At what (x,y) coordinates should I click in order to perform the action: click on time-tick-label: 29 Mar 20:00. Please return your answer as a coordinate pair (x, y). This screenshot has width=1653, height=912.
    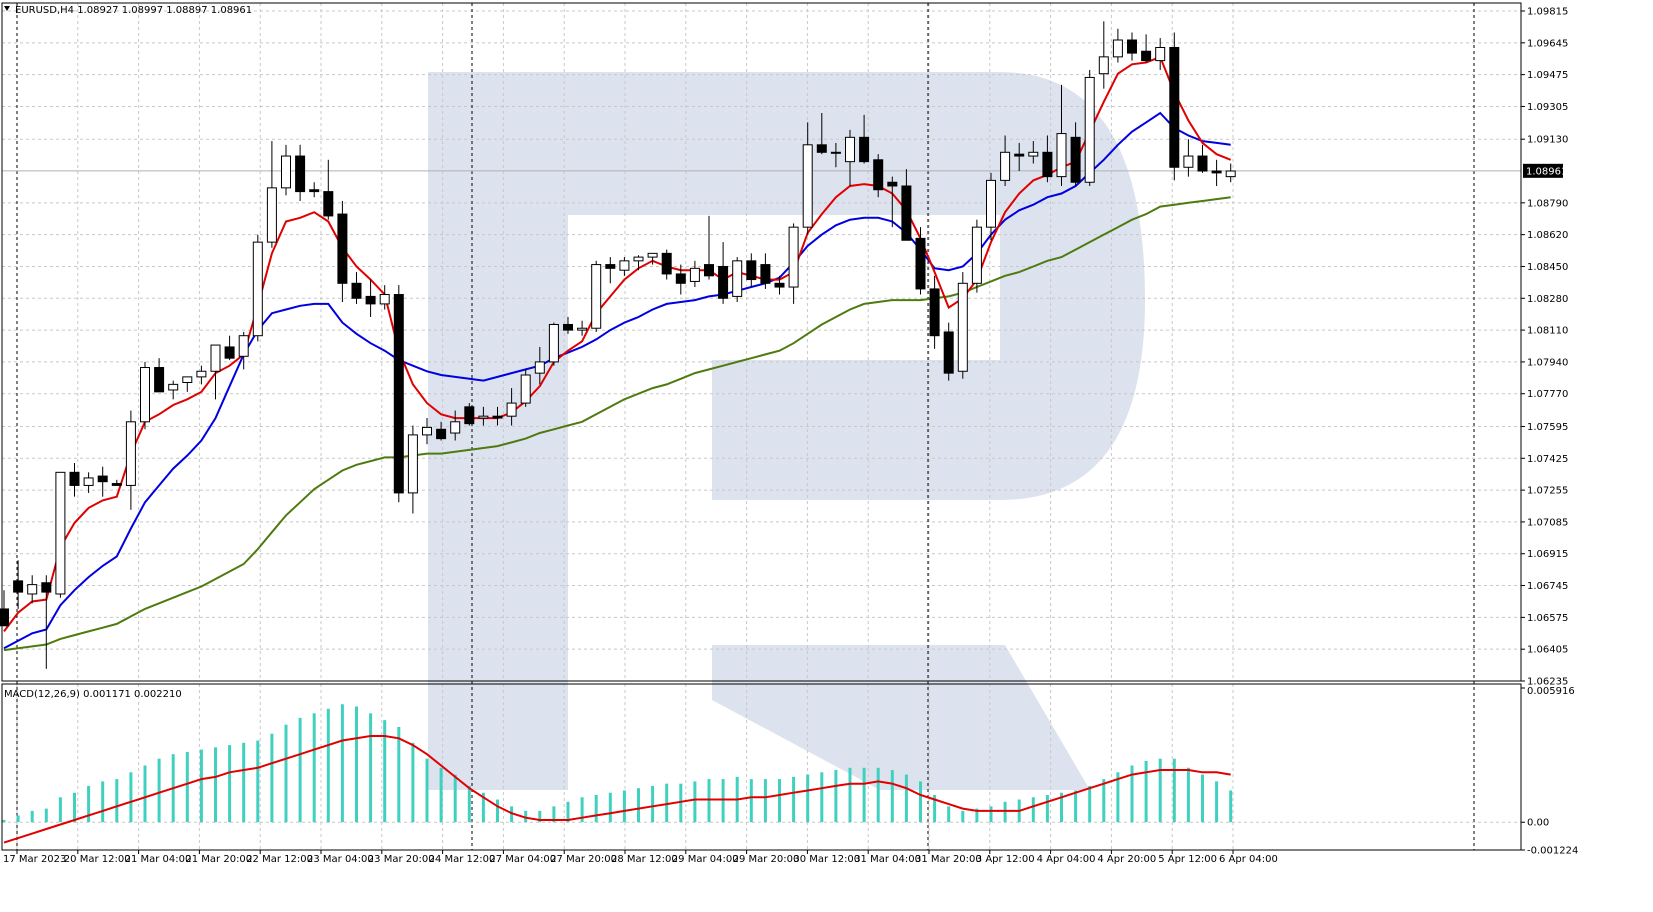
    Looking at the image, I should click on (766, 859).